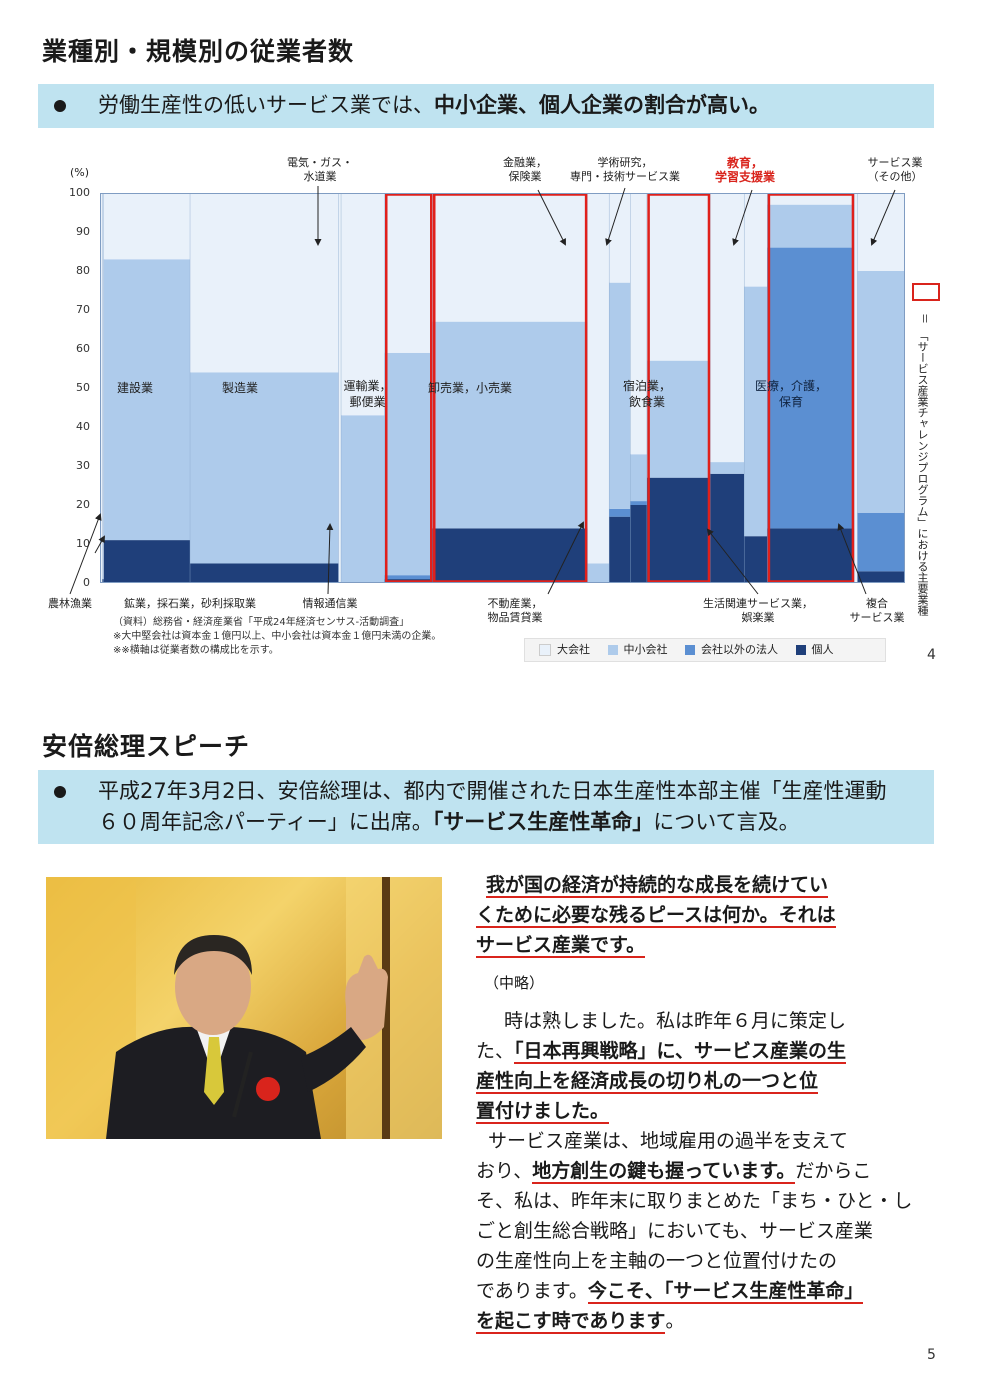 Image resolution: width=1000 pixels, height=1385 pixels. I want to click on label-manufacturing: 製造業, so click(239, 388).